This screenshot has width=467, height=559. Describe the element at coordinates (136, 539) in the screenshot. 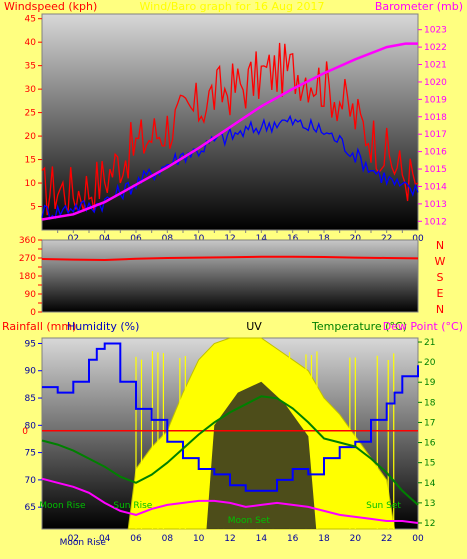

I see `climate-xtick-label: 06` at that location.